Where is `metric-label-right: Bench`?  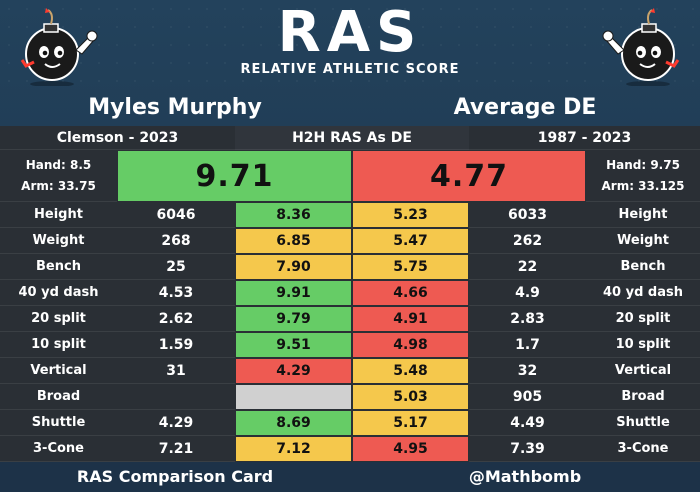 metric-label-right: Bench is located at coordinates (643, 267).